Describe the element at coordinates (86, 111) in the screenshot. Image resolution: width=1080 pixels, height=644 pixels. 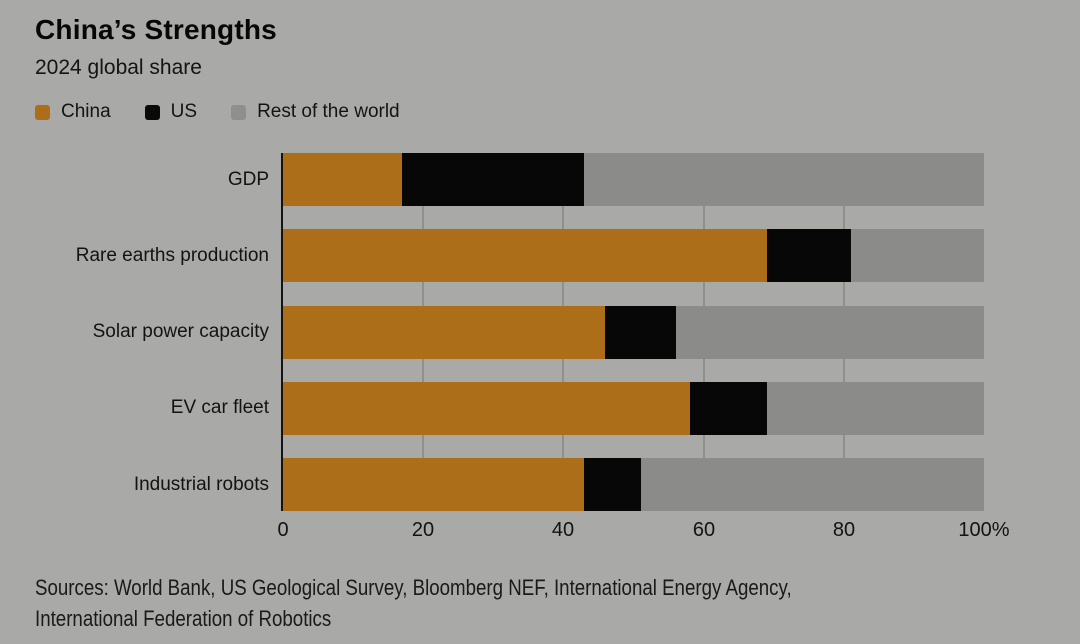
I see `legend-label: China` at that location.